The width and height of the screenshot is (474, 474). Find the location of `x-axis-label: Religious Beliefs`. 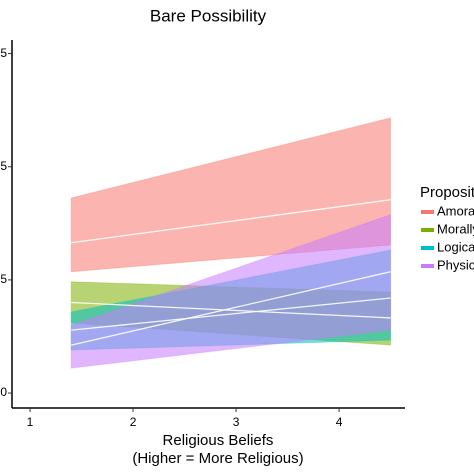

x-axis-label: Religious Beliefs is located at coordinates (218, 440).